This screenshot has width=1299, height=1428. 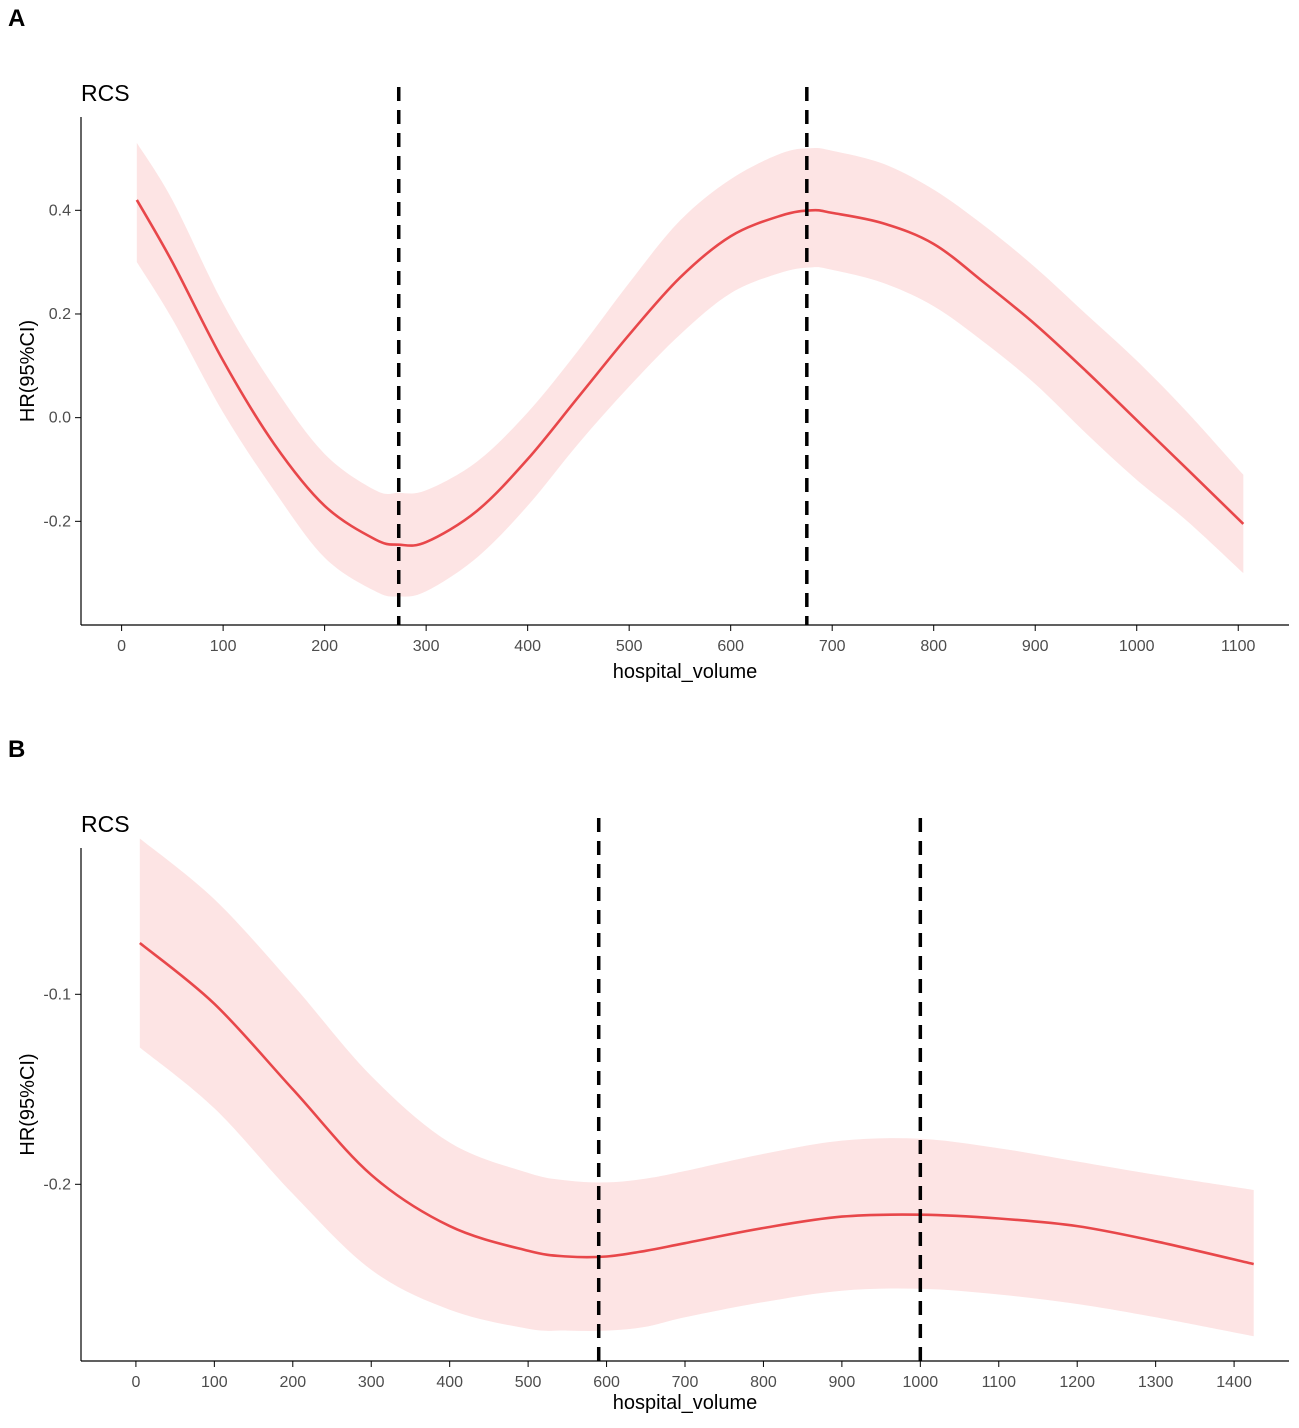 What do you see at coordinates (28, 371) in the screenshot?
I see `y-axis-title-a: HR(95%CI)` at bounding box center [28, 371].